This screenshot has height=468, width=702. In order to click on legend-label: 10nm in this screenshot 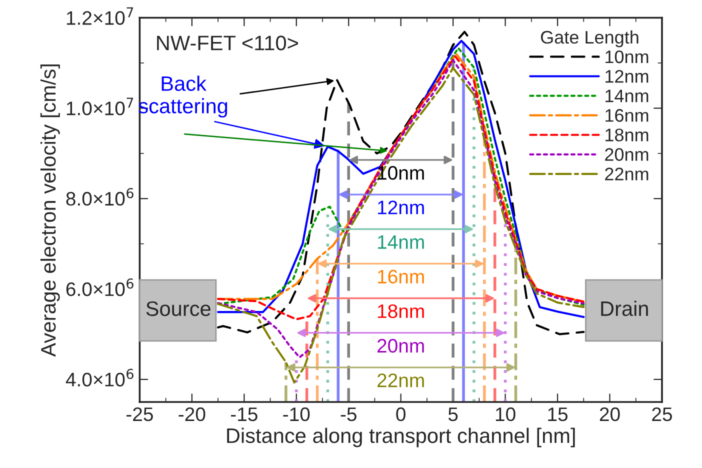, I will do `click(627, 57)`.